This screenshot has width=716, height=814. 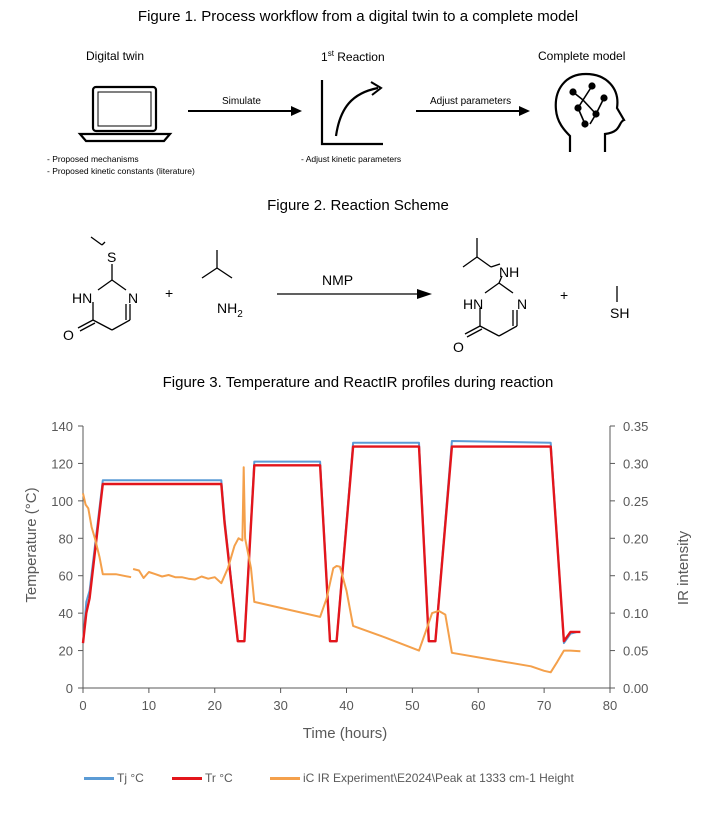 I want to click on x-tick-label: 30, so click(x=280, y=705).